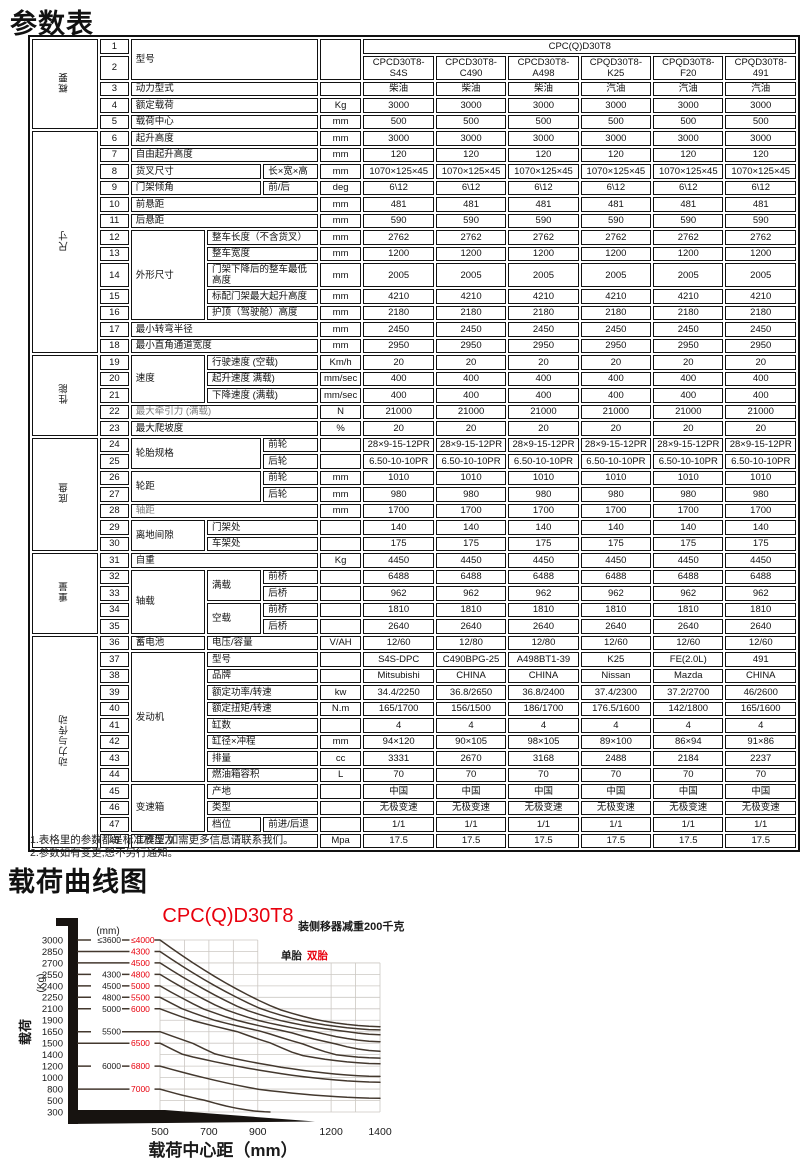  I want to click on param-name: 长×宽×高, so click(290, 171).